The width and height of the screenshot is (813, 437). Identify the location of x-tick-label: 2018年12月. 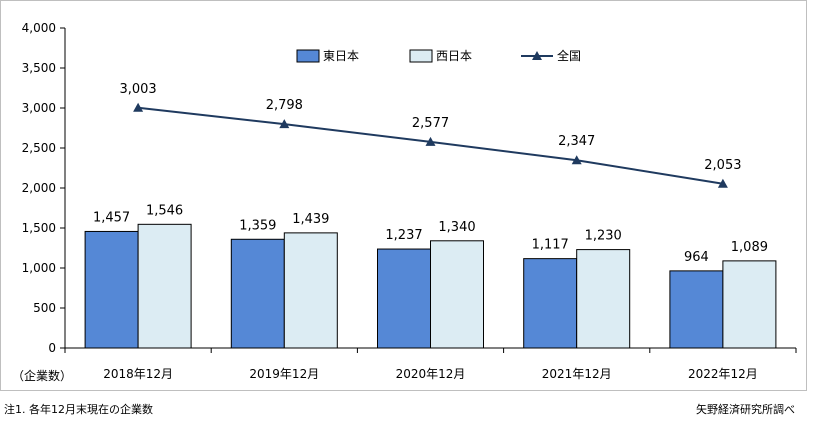
(138, 374).